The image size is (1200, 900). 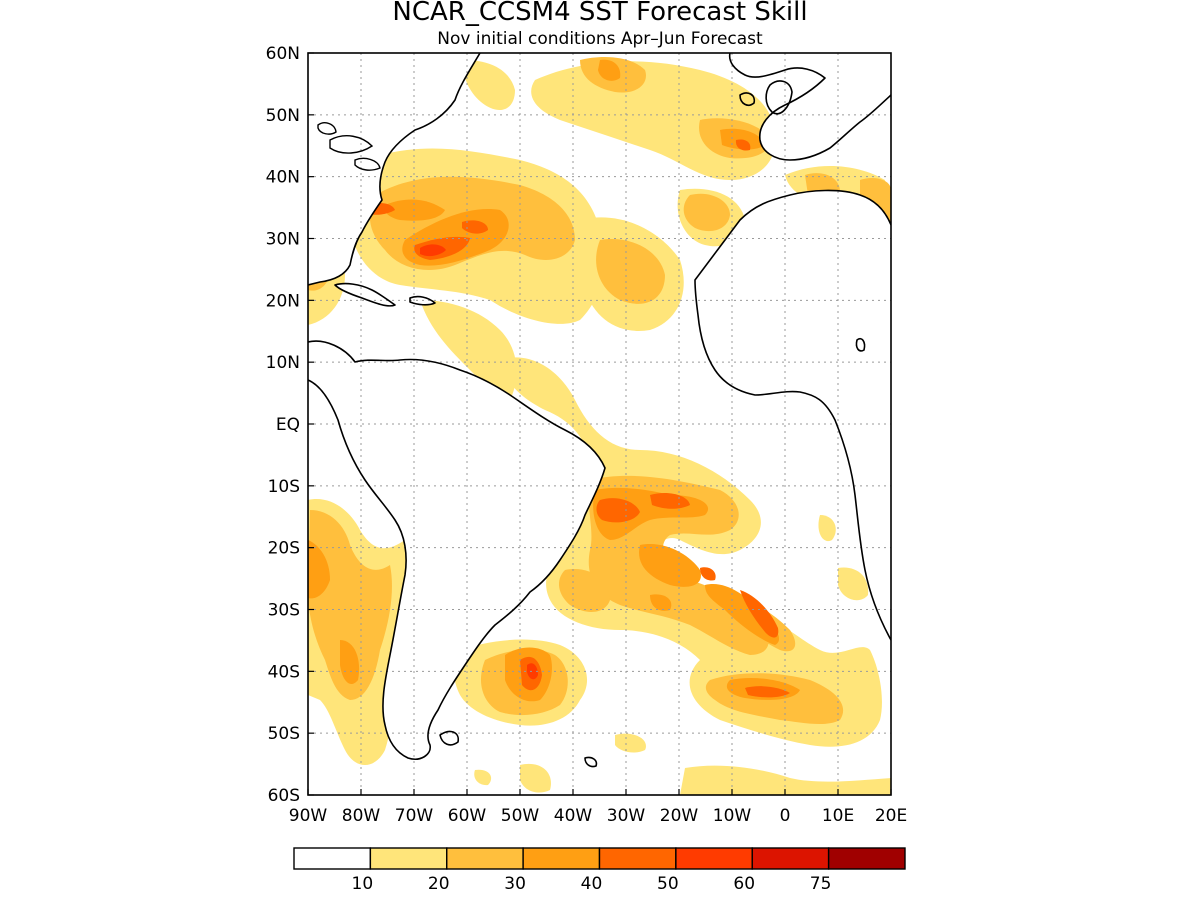 What do you see at coordinates (600, 39) in the screenshot?
I see `chart-subtitle: Nov initial conditions Apr–Jun Forecast` at bounding box center [600, 39].